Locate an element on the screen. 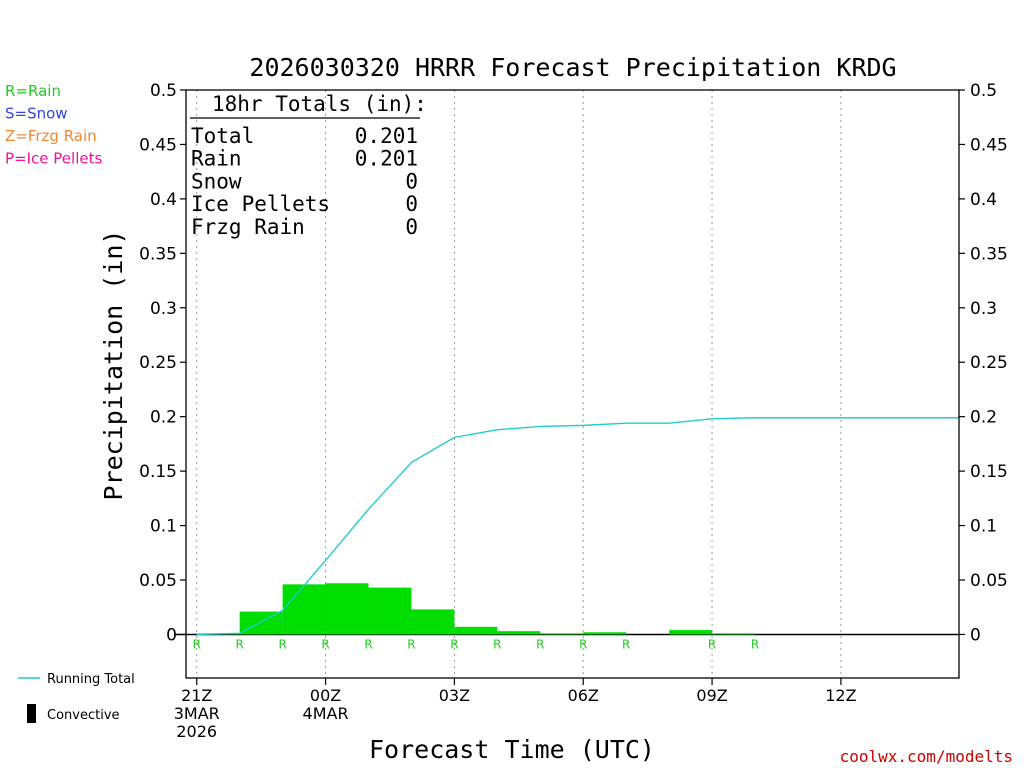  type-key-item-0: R=Rain is located at coordinates (33, 91).